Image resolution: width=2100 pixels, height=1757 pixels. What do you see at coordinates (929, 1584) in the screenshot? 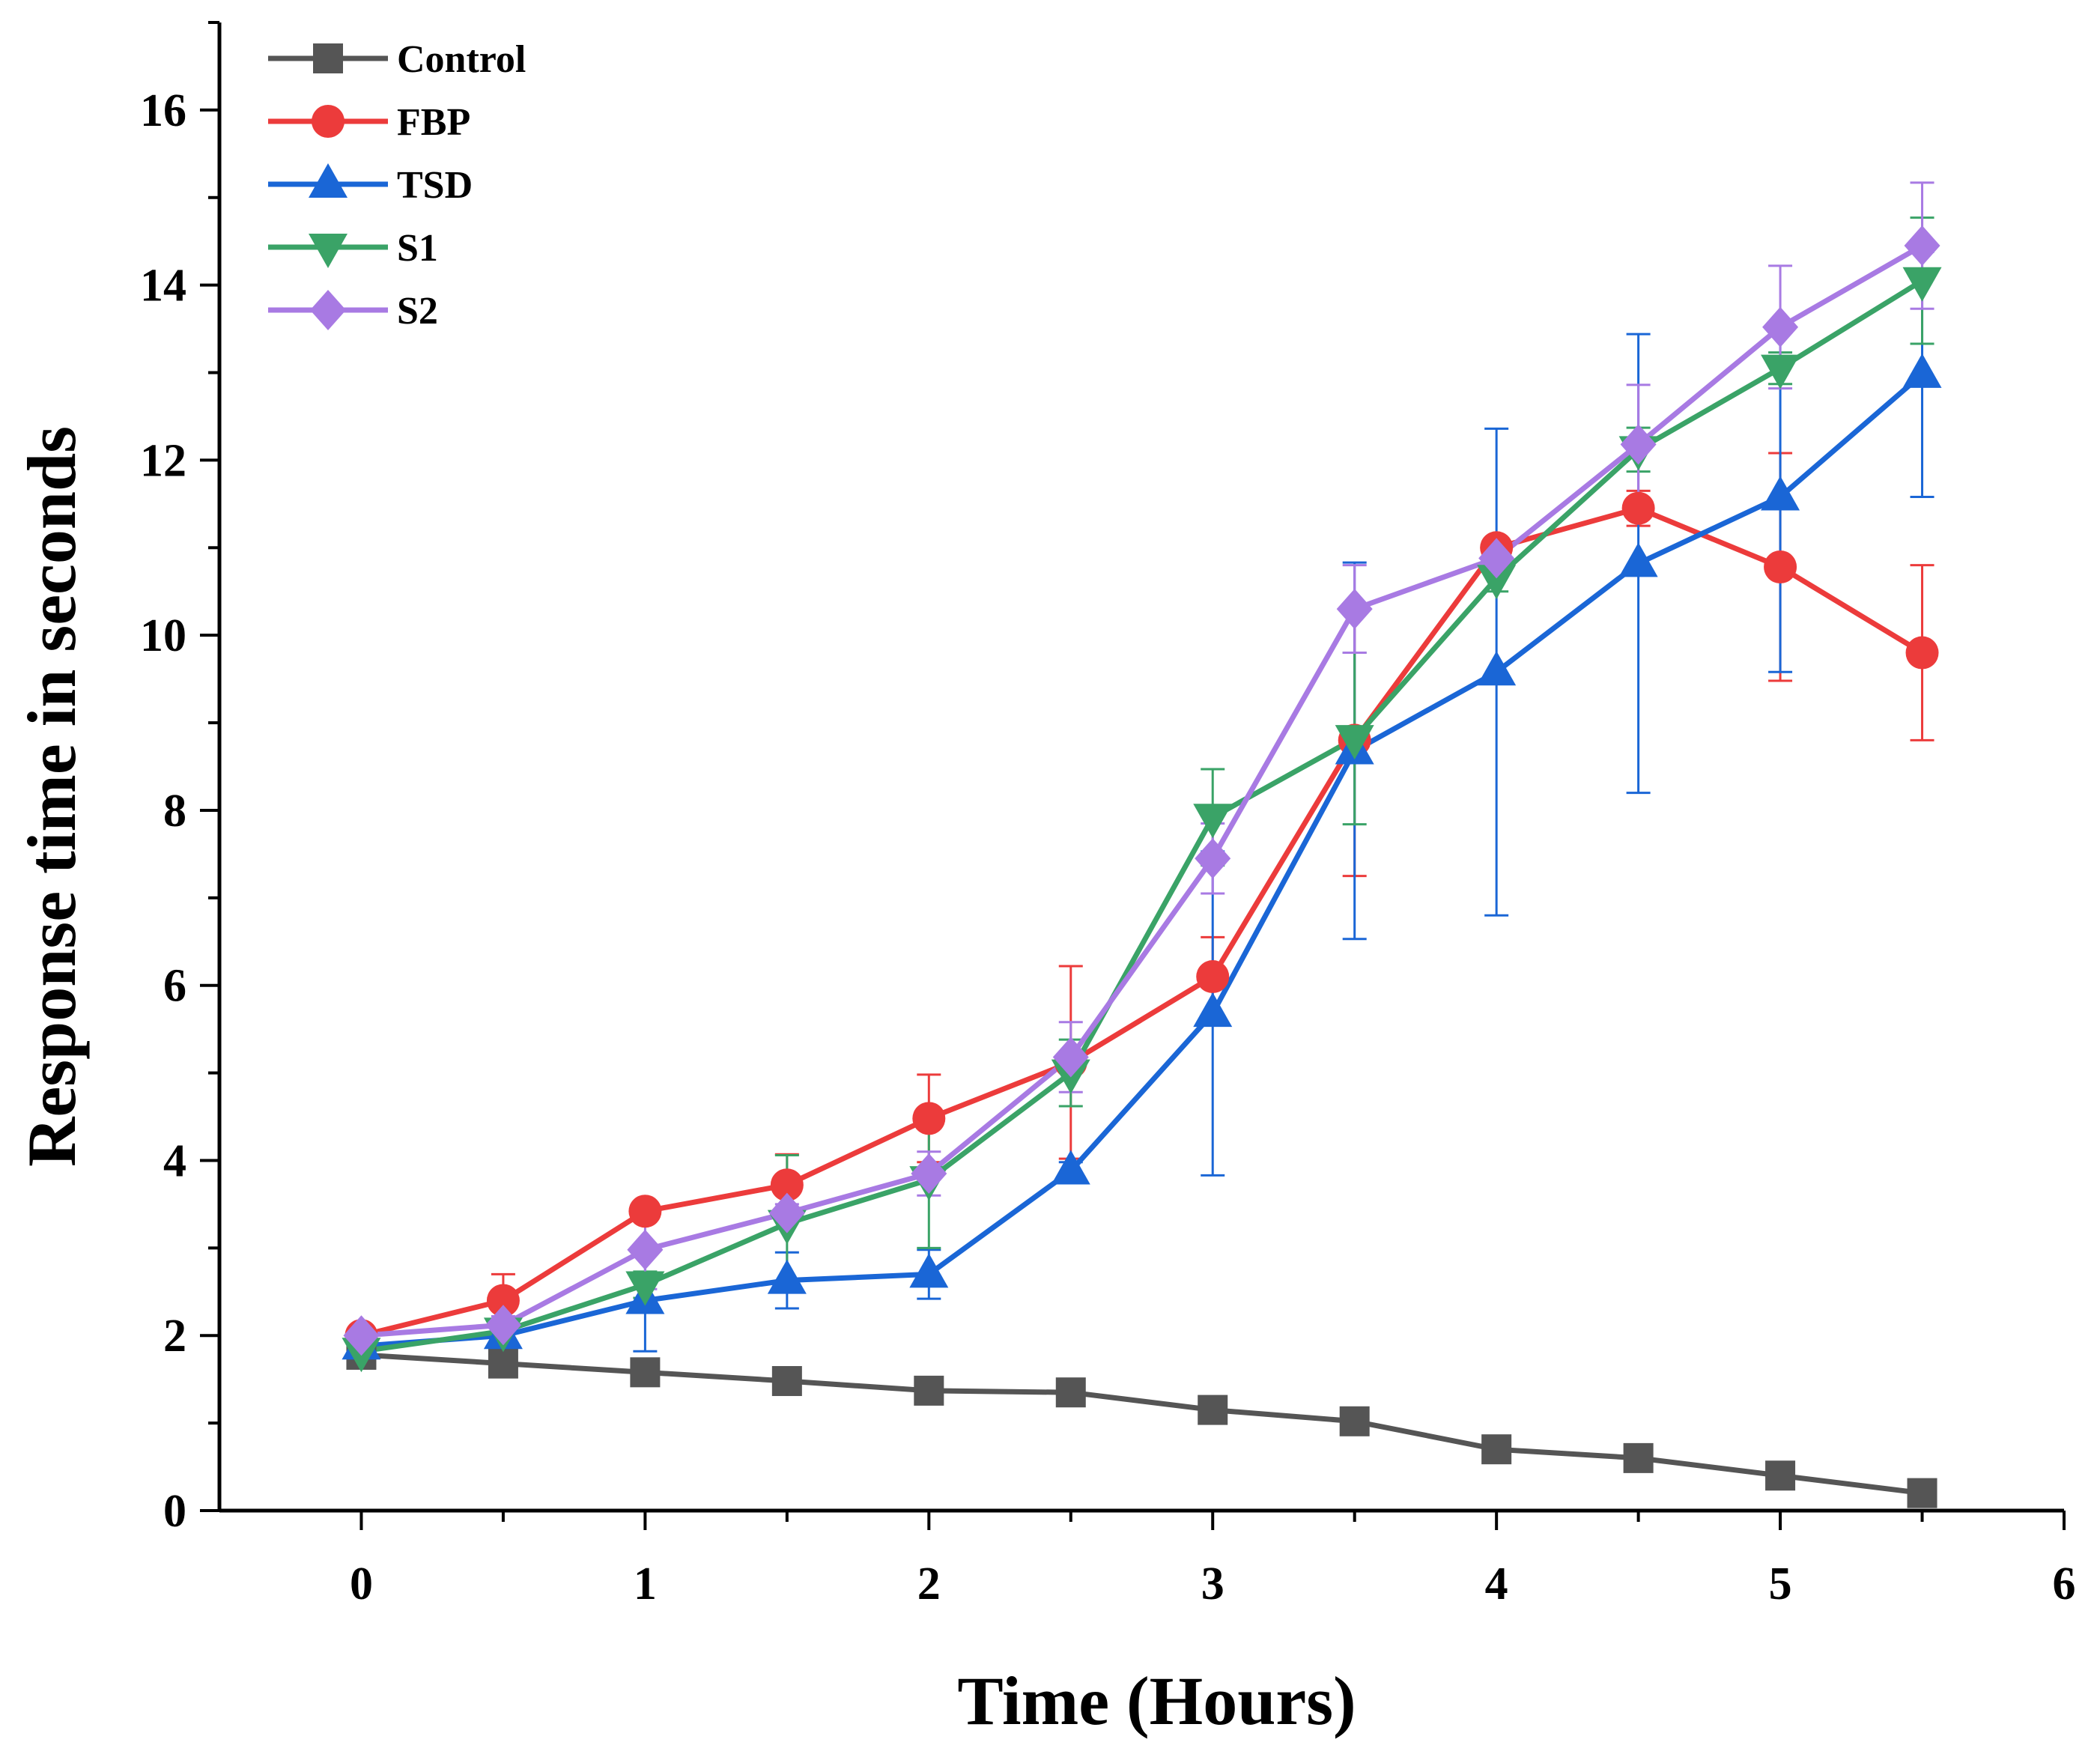
I see `x-tick-label: 2` at bounding box center [929, 1584].